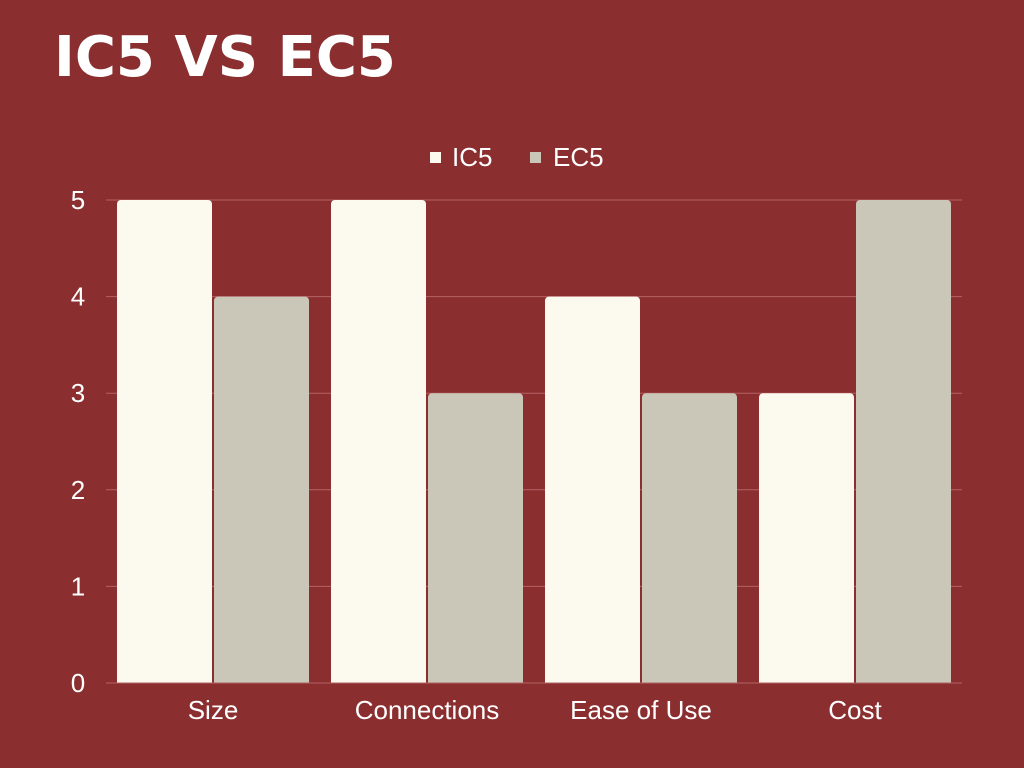 The width and height of the screenshot is (1024, 768). Describe the element at coordinates (78, 200) in the screenshot. I see `y-tick-label: 5` at that location.